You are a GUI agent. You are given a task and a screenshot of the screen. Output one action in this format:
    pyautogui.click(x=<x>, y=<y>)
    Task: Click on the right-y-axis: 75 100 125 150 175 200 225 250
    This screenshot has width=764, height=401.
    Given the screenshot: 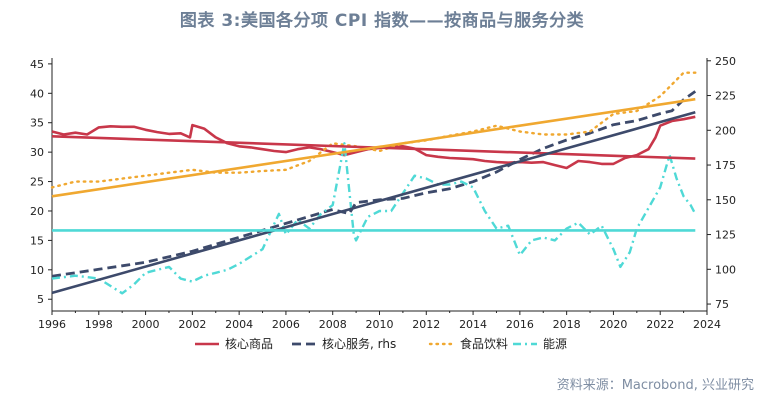 What is the action you would take?
    pyautogui.click(x=721, y=183)
    